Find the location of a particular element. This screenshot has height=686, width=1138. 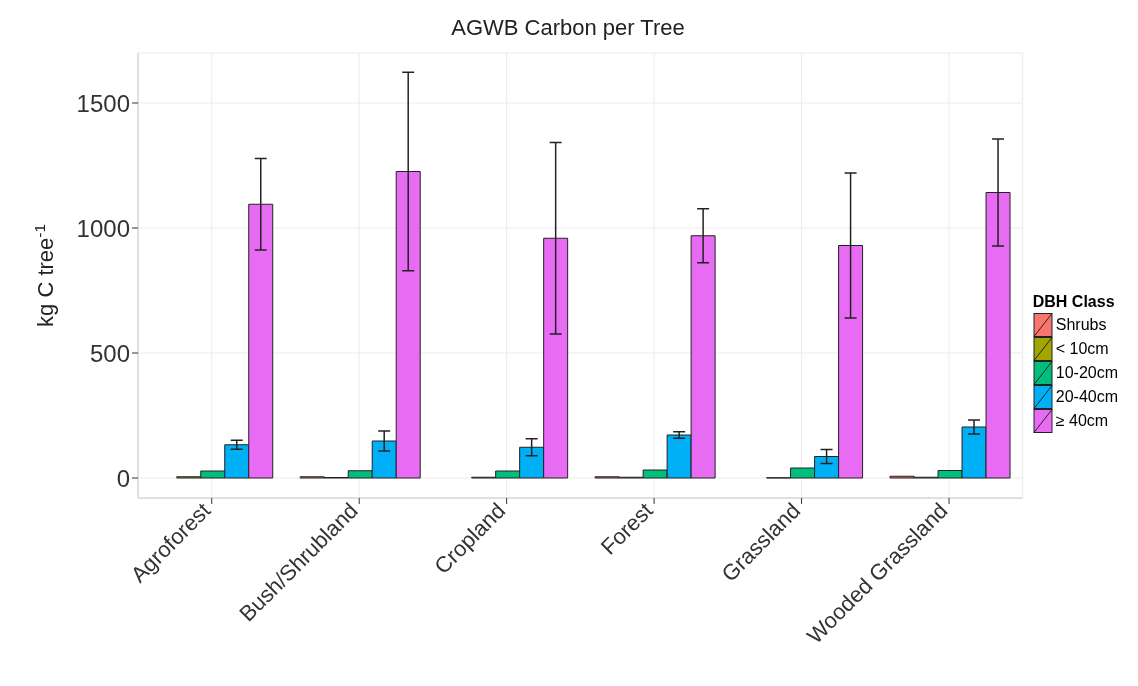

legend-title: DBH Class is located at coordinates (1074, 302).